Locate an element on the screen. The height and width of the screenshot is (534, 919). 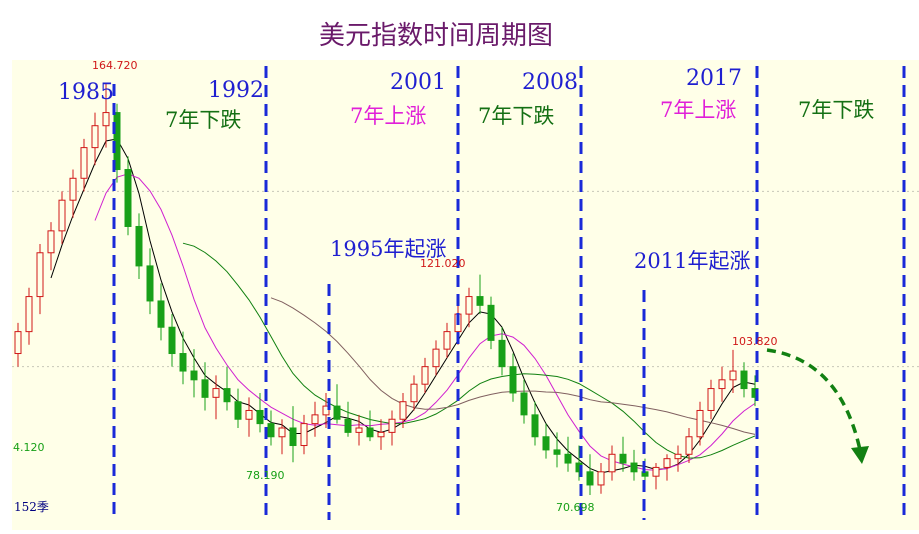
label-1995-start: 1995年起涨 is located at coordinates (388, 249).